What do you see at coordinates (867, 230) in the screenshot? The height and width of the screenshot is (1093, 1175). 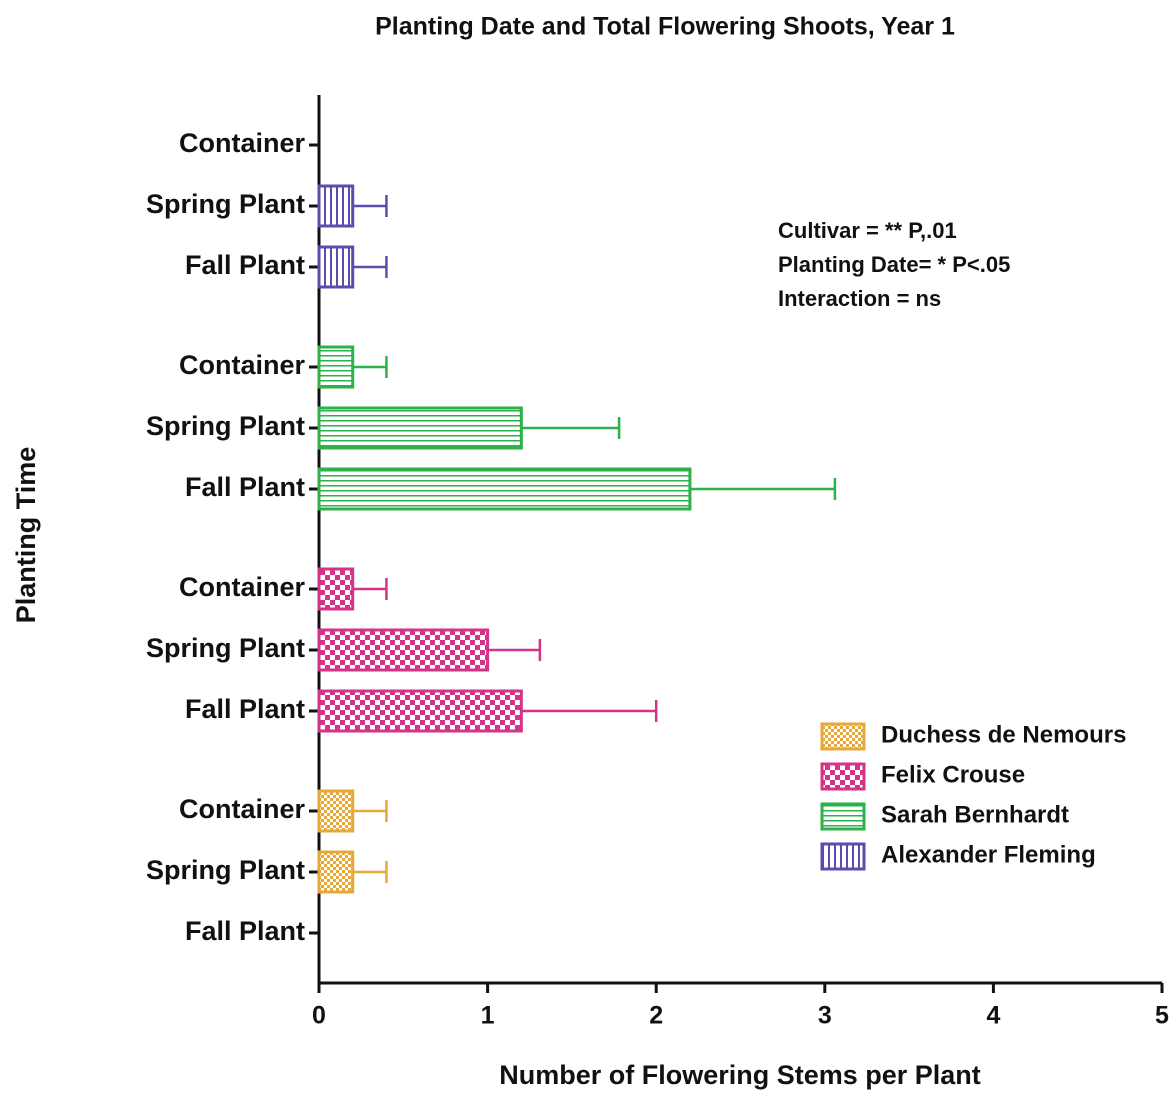 I see `annotation: Cultivar = ** P,.01` at bounding box center [867, 230].